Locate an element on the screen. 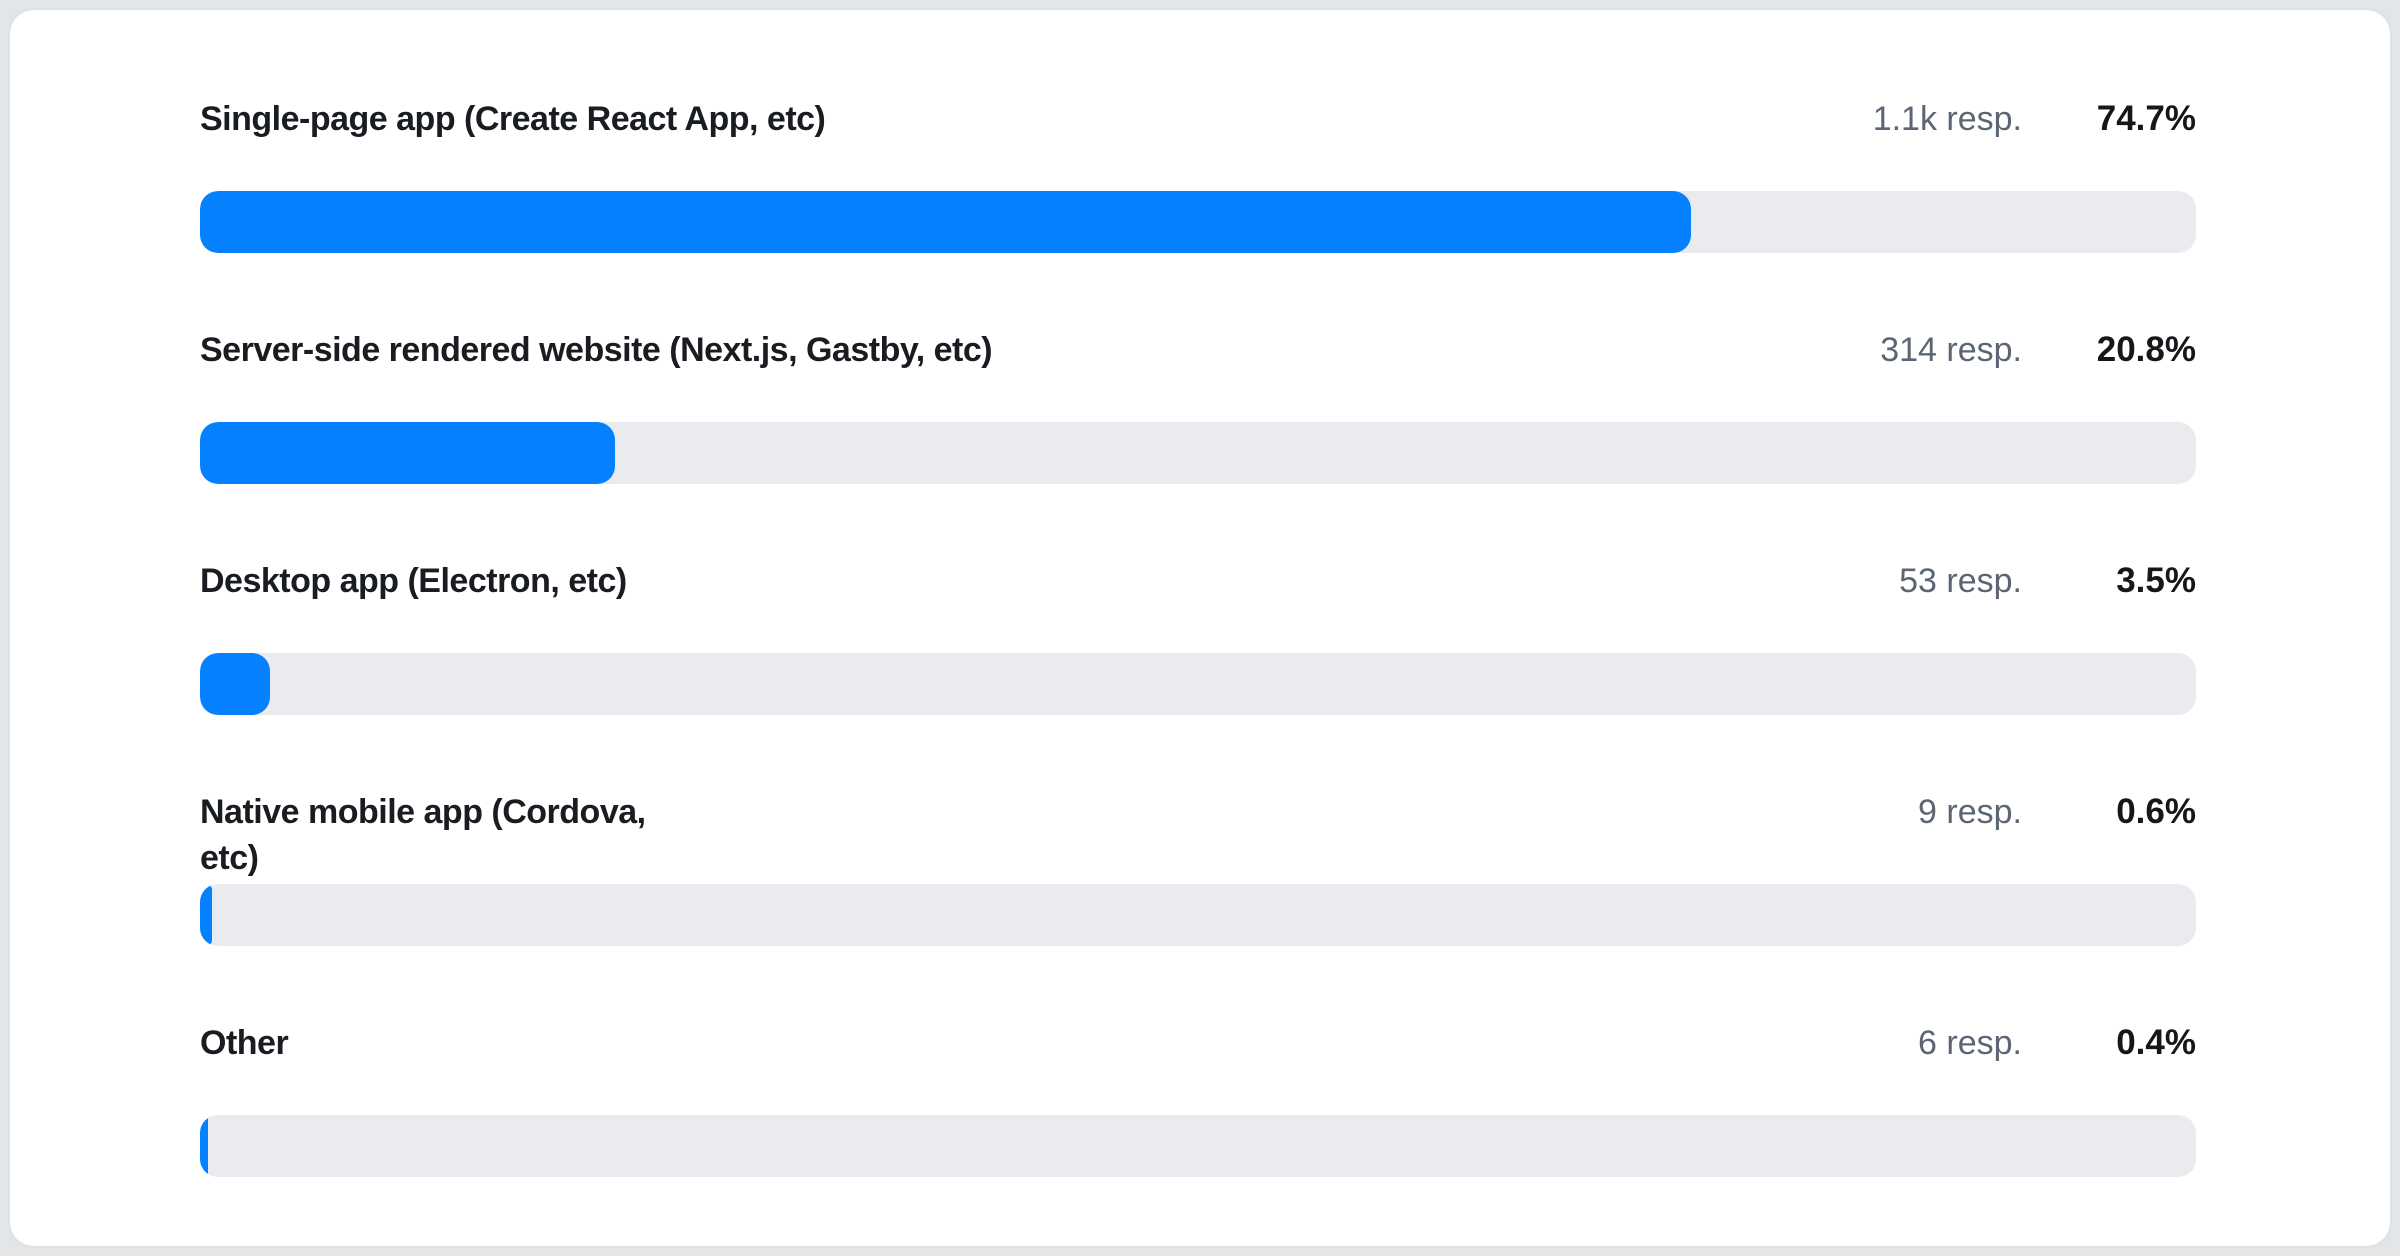 Image resolution: width=2400 pixels, height=1256 pixels. percent-value: 0.6% is located at coordinates (2156, 811).